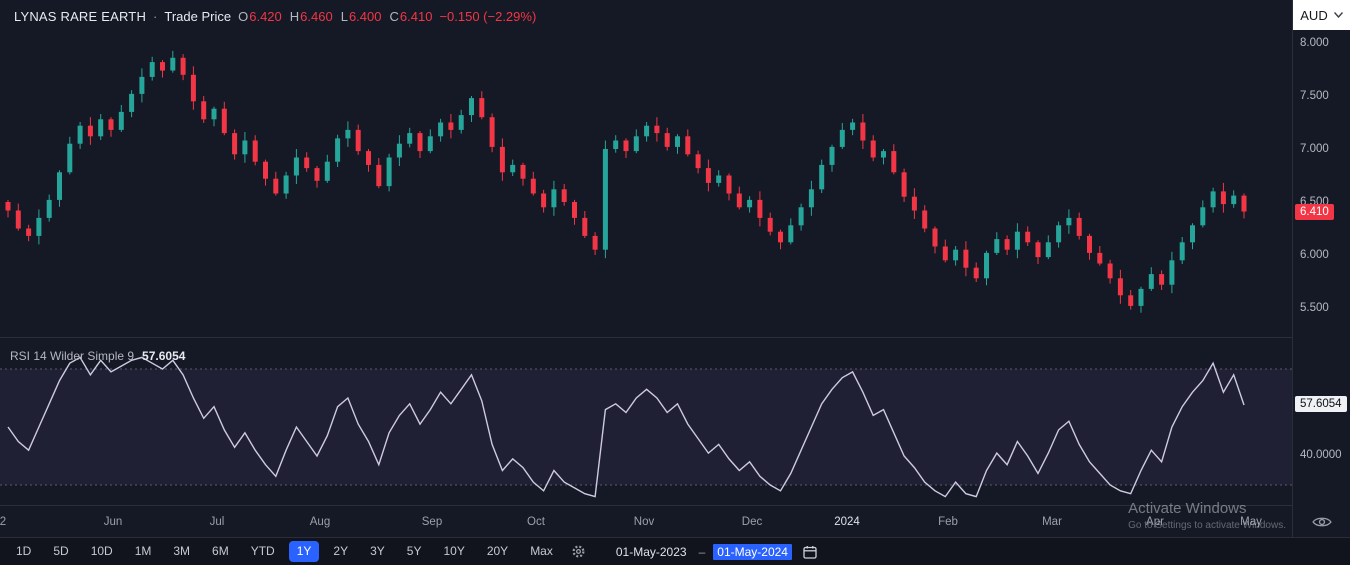  I want to click on ohlc-values: O 6.420 H 6.460 L 6.400 C 6.410, so click(335, 16).